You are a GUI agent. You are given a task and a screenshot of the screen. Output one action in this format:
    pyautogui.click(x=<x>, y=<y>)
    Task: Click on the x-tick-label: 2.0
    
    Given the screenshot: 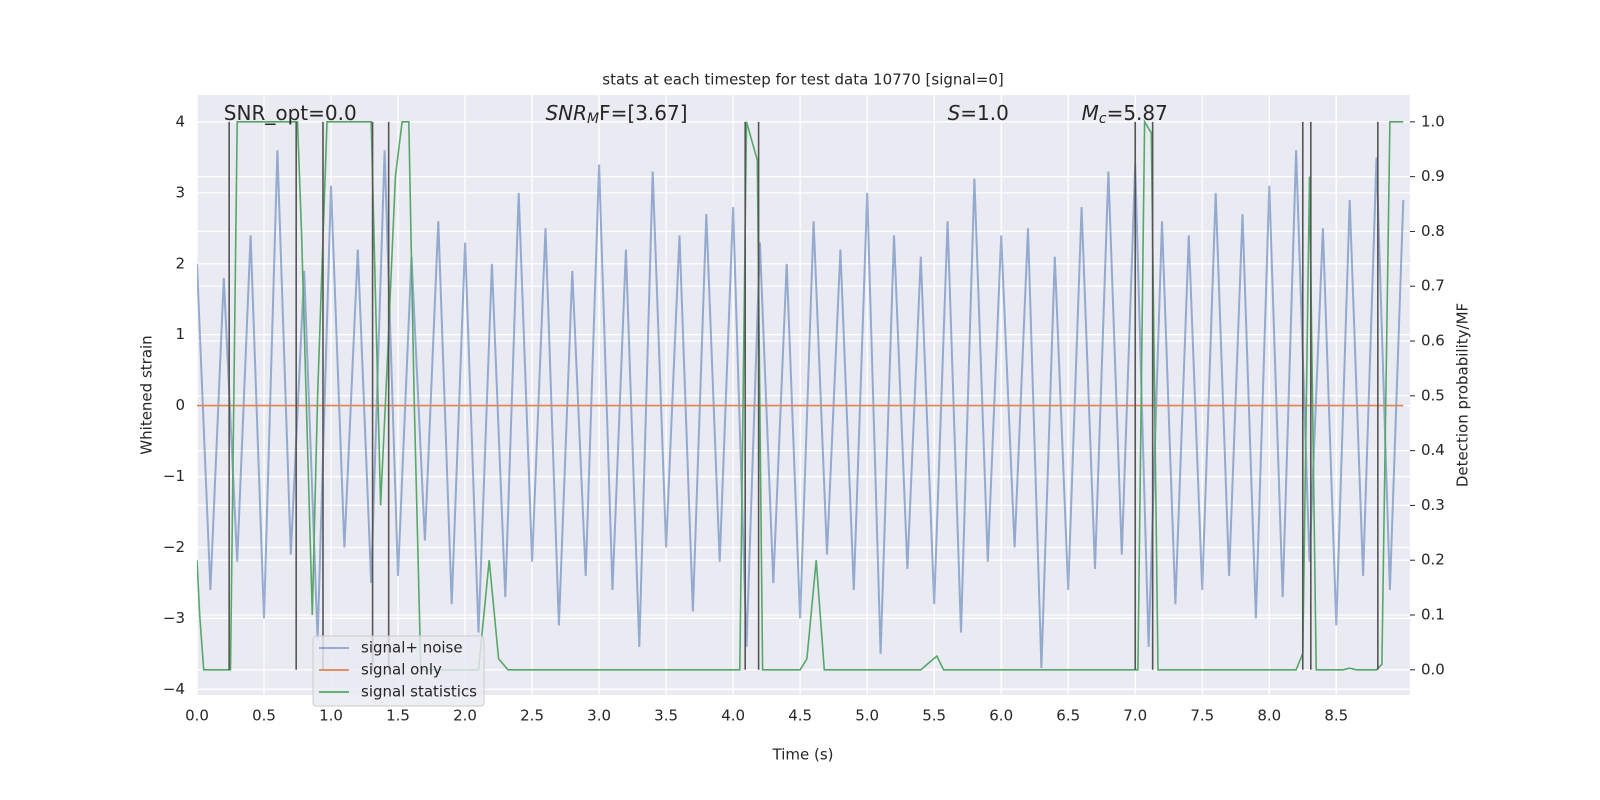 What is the action you would take?
    pyautogui.click(x=465, y=716)
    